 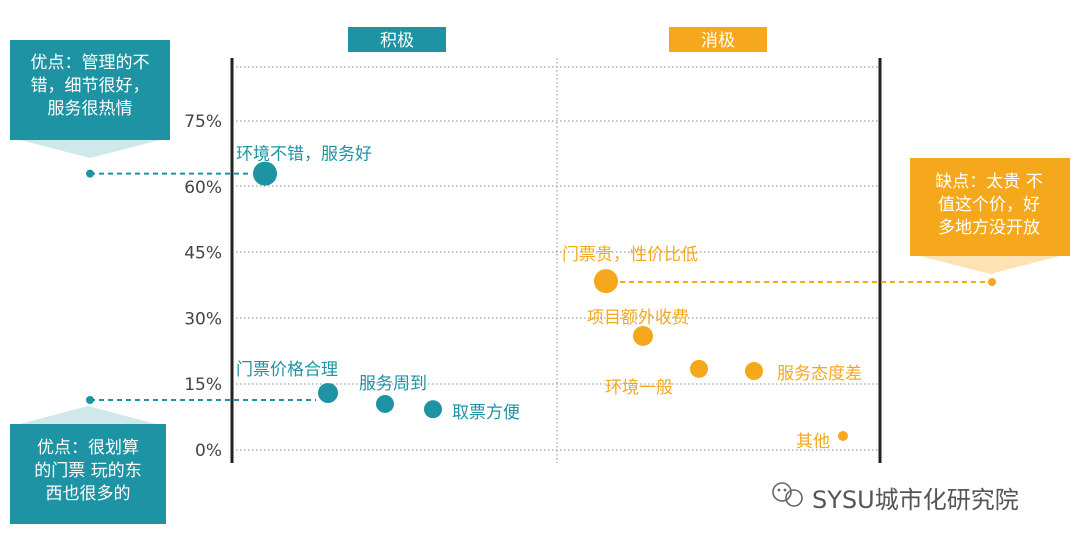 I want to click on callout-line: 优点：很划算, so click(x=88, y=448).